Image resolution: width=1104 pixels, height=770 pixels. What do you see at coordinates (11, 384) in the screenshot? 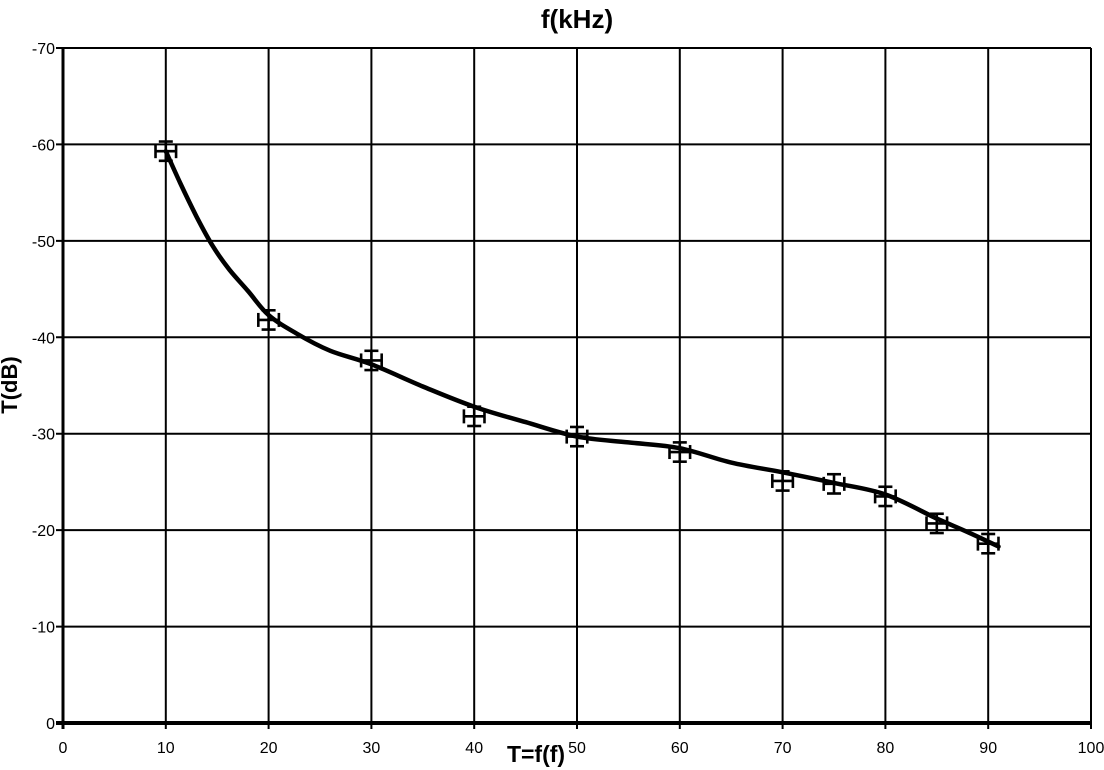
I see `y-axis-title: T(dB)` at bounding box center [11, 384].